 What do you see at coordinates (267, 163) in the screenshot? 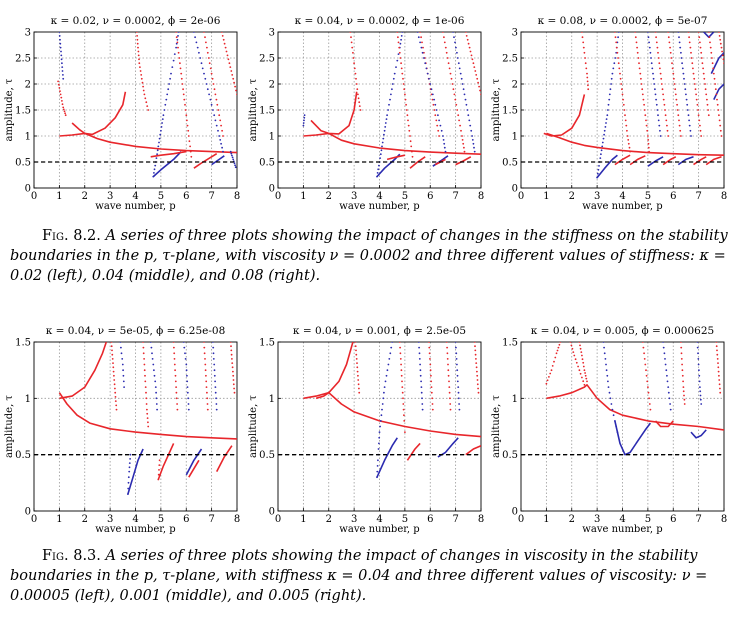
I see `y-tick-label: 0.5` at bounding box center [267, 163].